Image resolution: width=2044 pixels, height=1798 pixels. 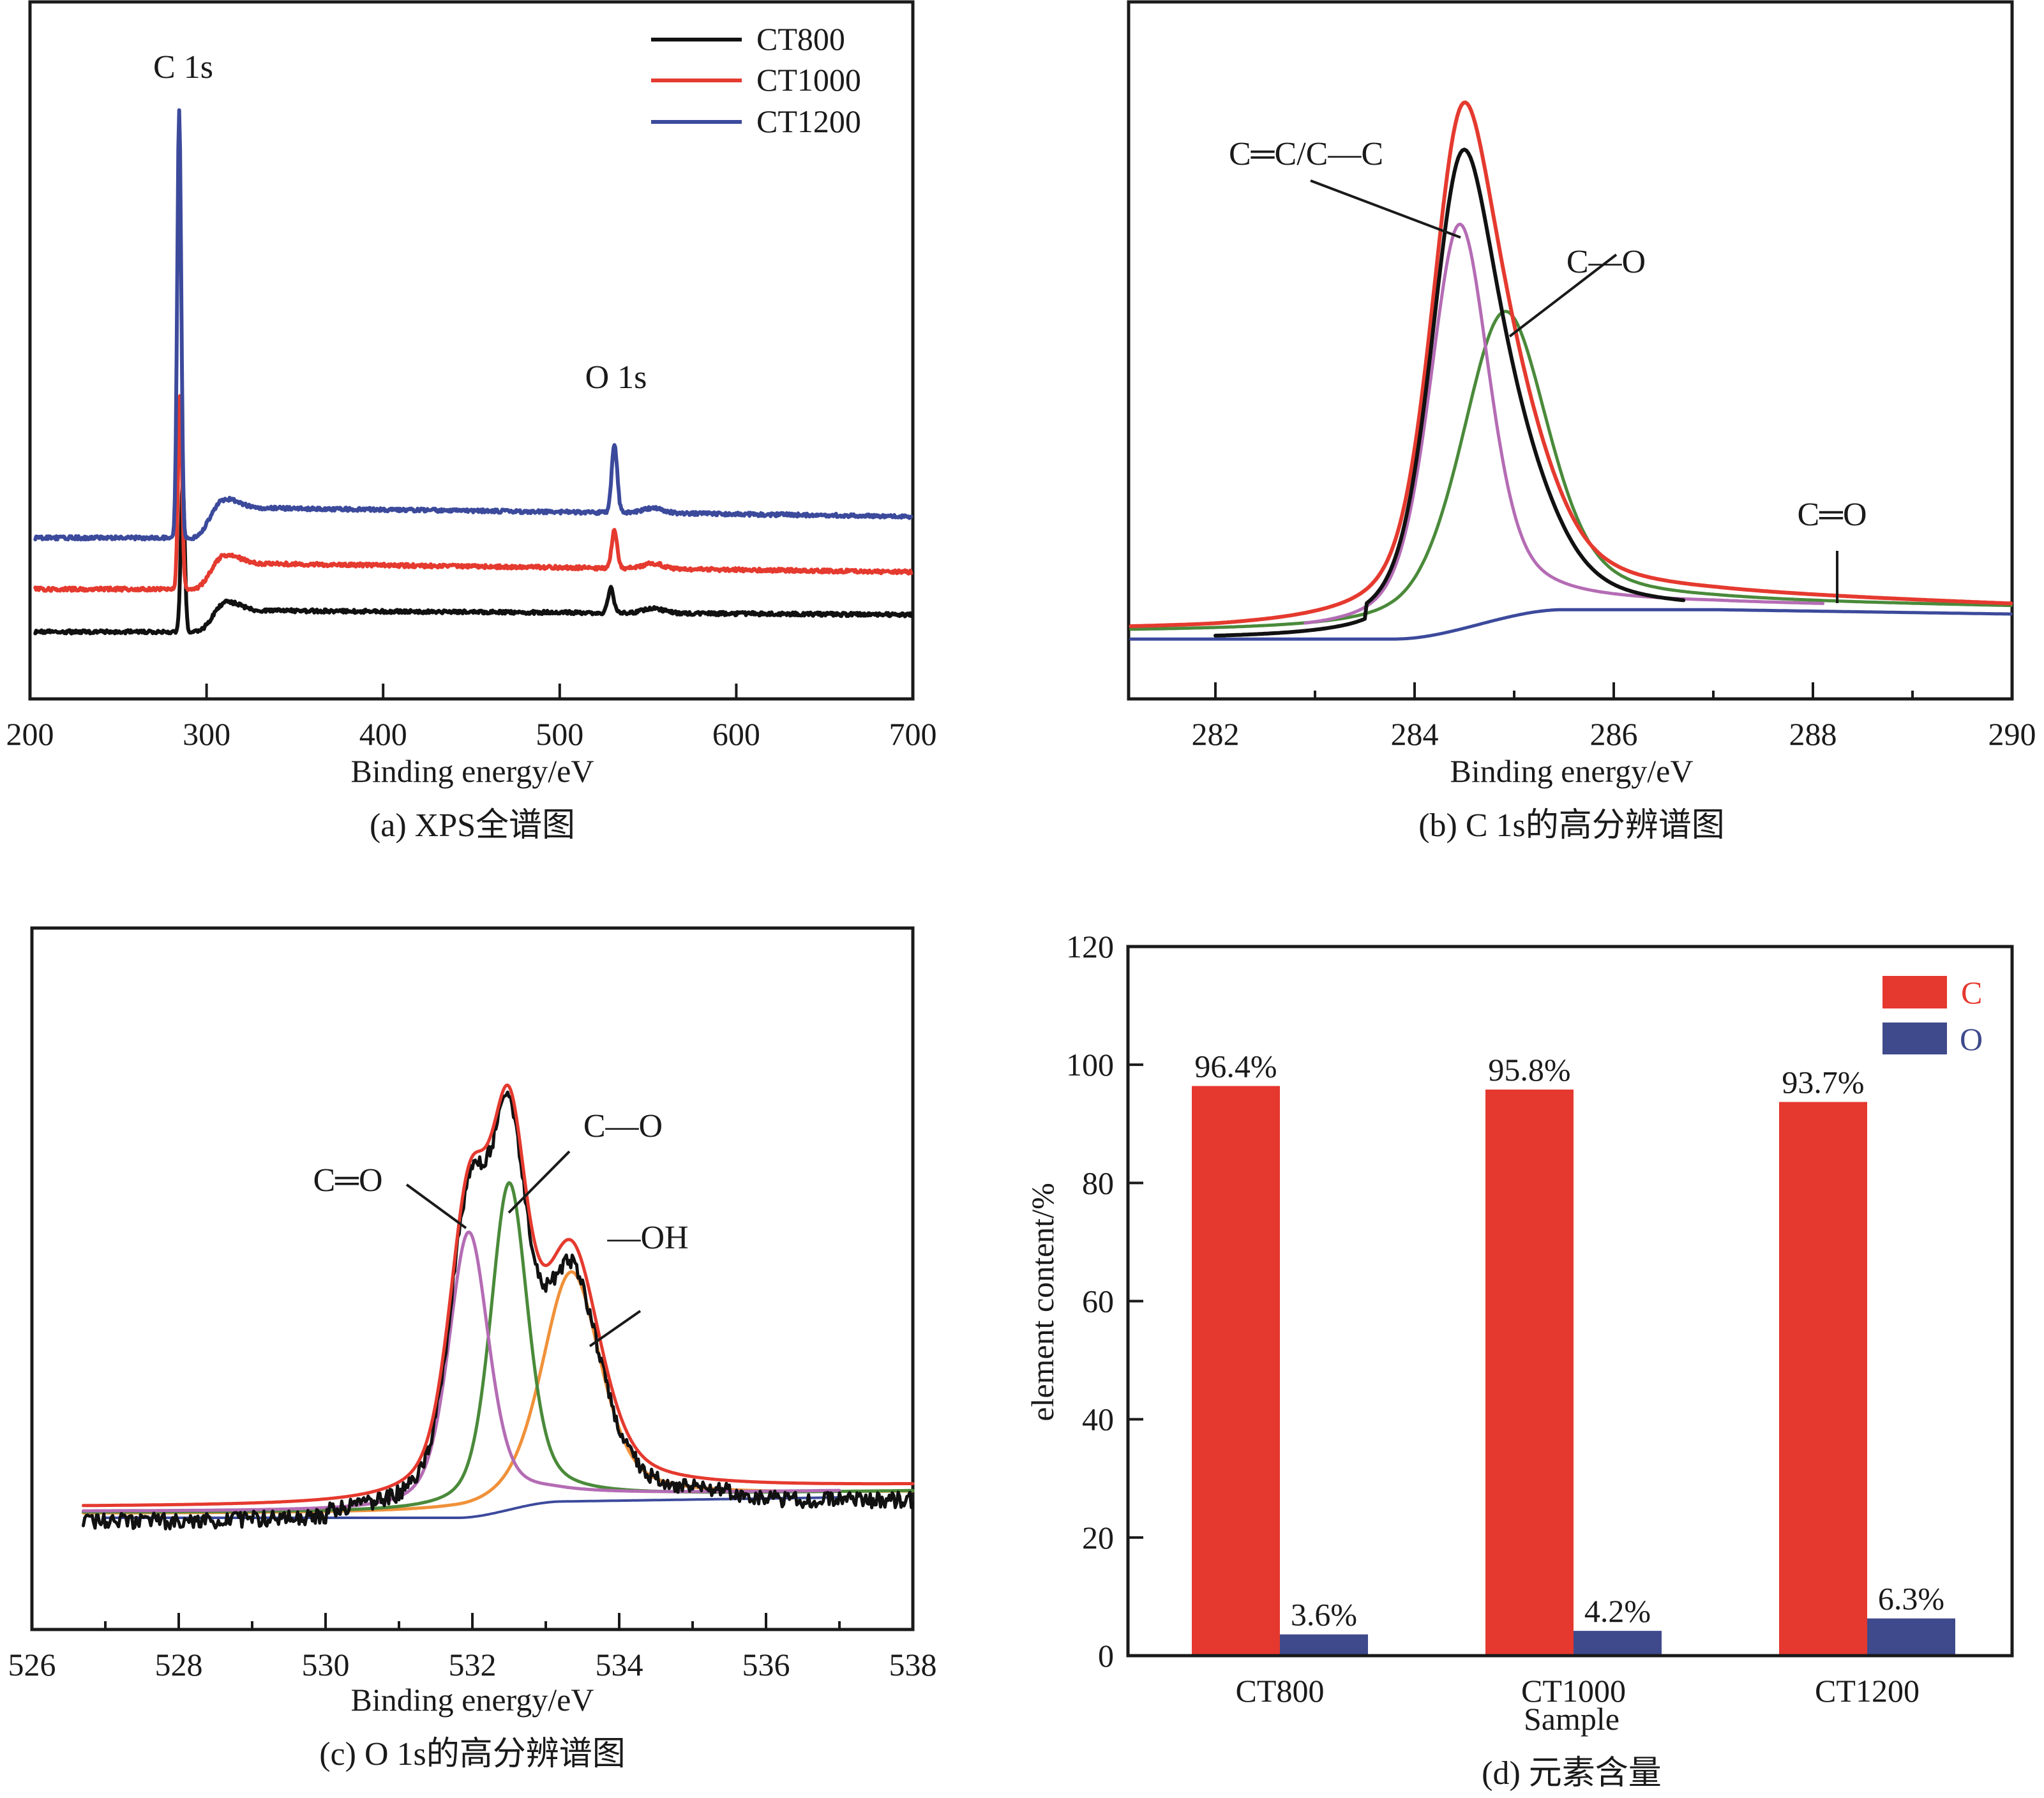 What do you see at coordinates (616, 378) in the screenshot?
I see `annotation-o1s: O 1s` at bounding box center [616, 378].